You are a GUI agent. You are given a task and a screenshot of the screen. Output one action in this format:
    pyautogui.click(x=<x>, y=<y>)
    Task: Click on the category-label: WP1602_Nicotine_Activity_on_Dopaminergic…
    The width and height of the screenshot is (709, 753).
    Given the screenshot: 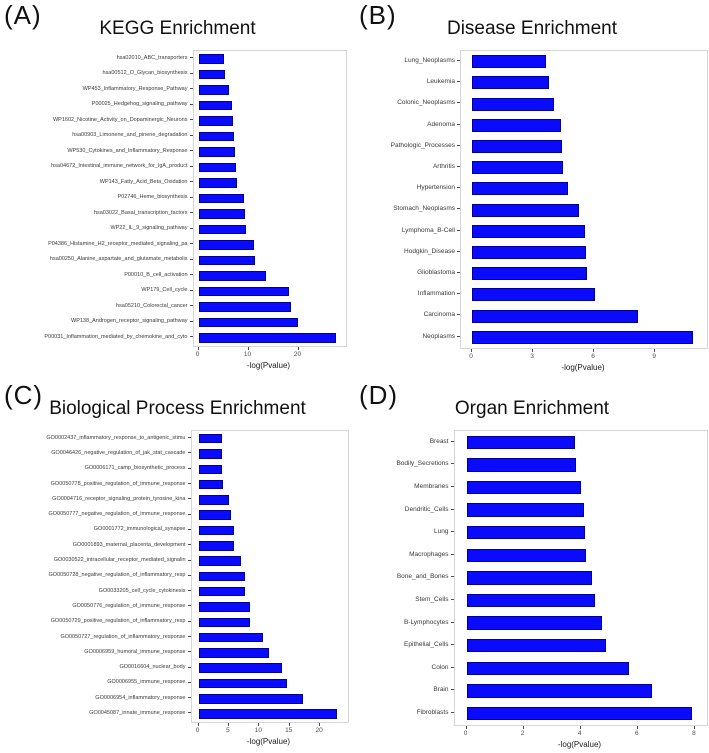 What is the action you would take?
    pyautogui.click(x=120, y=119)
    